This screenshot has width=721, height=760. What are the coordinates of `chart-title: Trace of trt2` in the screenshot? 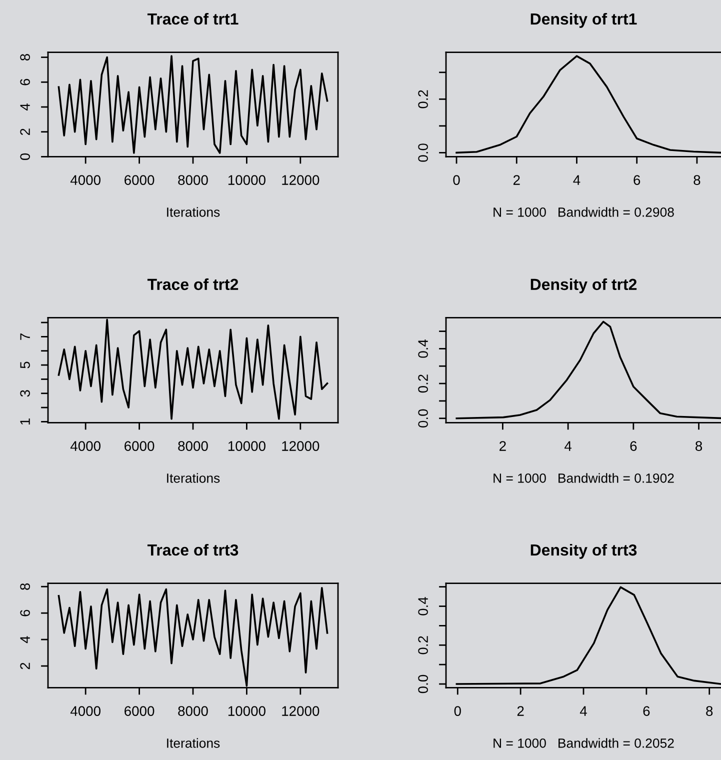 It's located at (192, 284).